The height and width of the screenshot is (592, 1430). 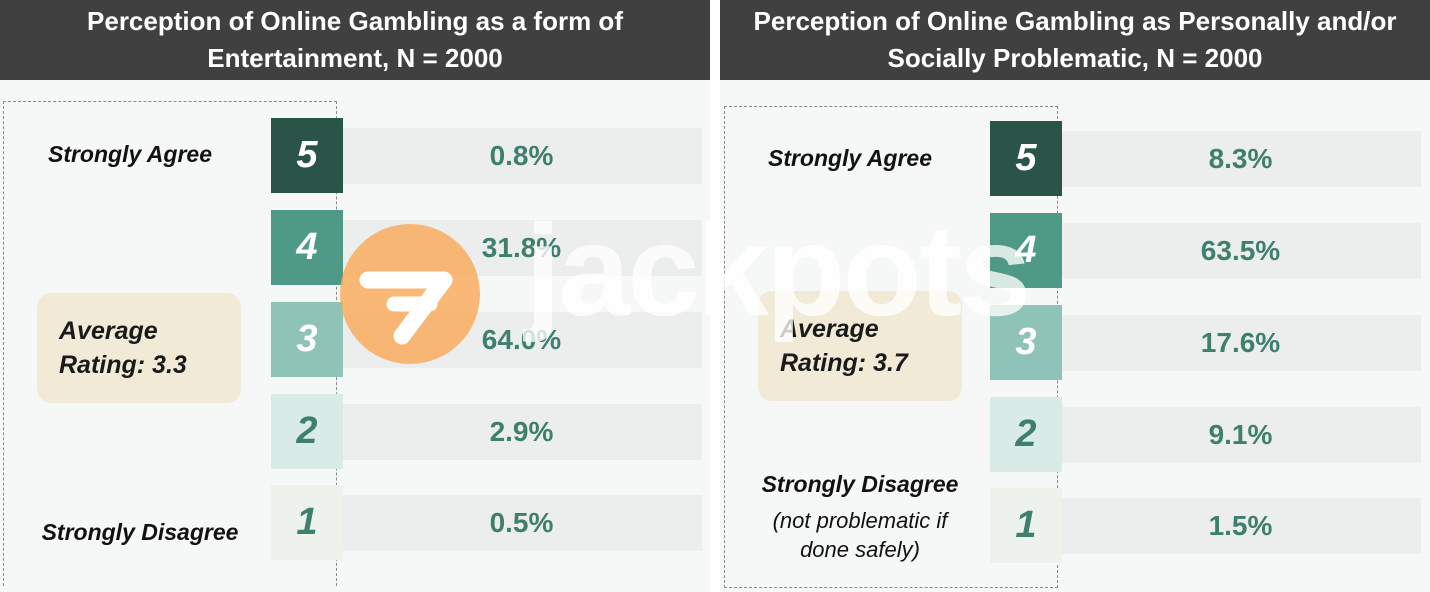 I want to click on value-label-5: 0.8%, so click(x=521, y=156).